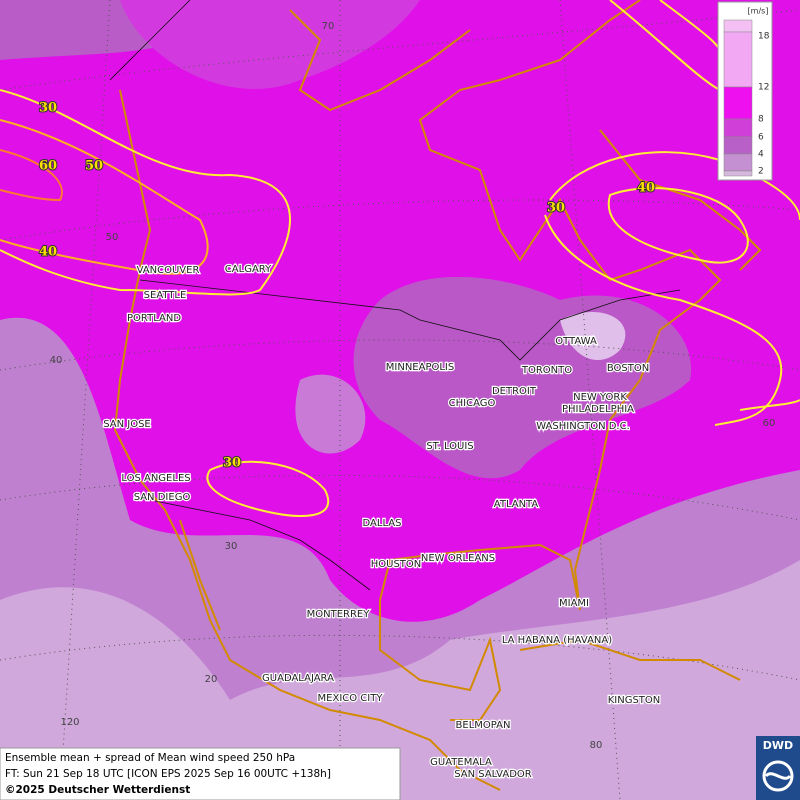 Image resolution: width=800 pixels, height=800 pixels. What do you see at coordinates (154, 318) in the screenshot?
I see `city-label: PORTLAND` at bounding box center [154, 318].